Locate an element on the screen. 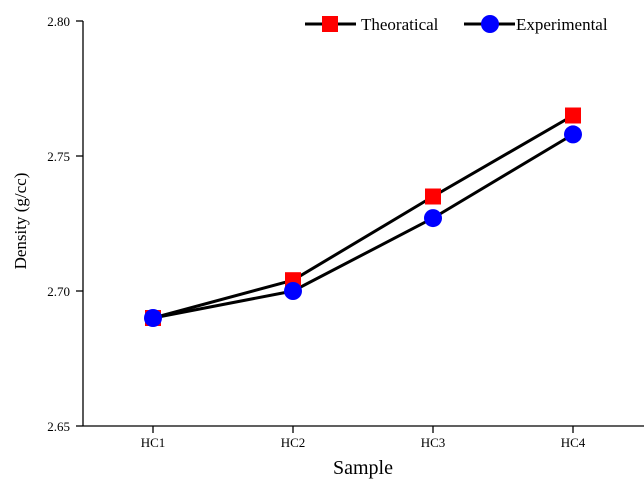 The image size is (644, 483). x-axis-title: Sample is located at coordinates (363, 468).